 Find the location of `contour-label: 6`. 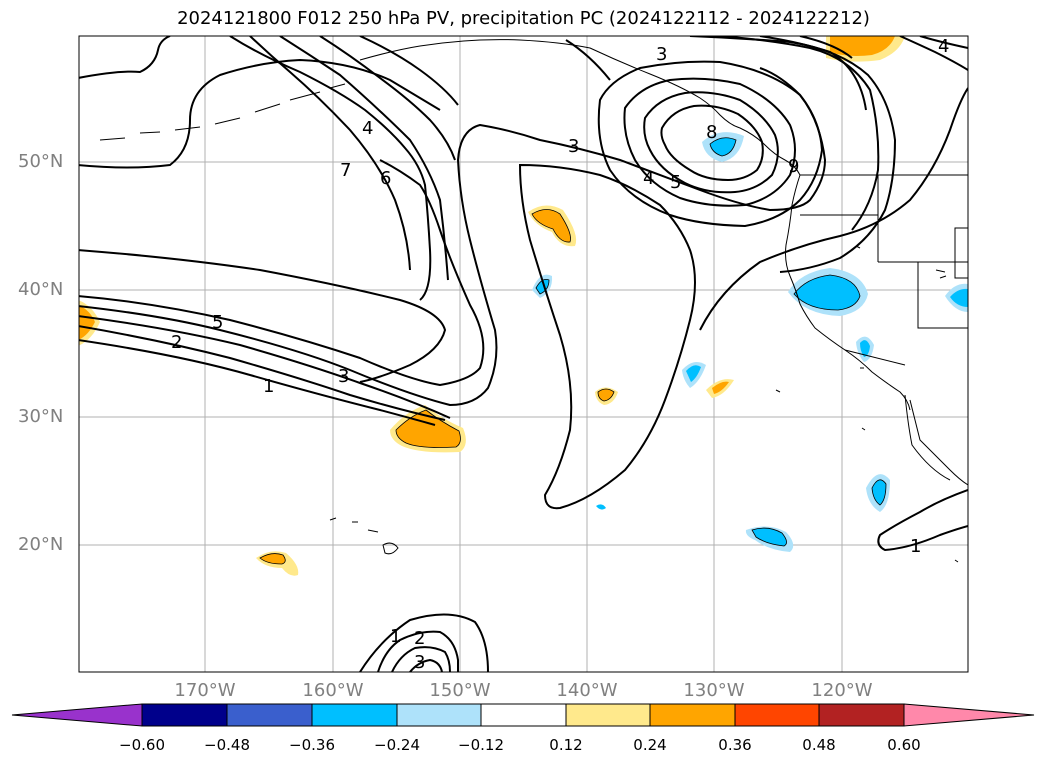

contour-label: 6 is located at coordinates (385, 178).